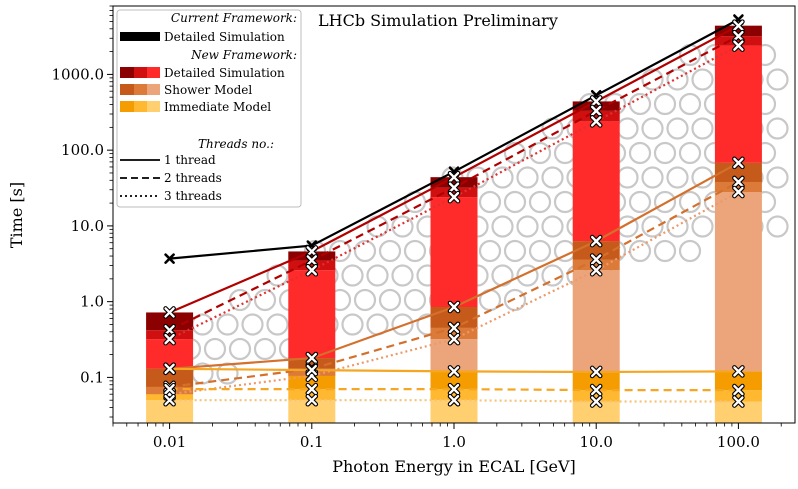 The width and height of the screenshot is (798, 489). What do you see at coordinates (140, 36) in the screenshot?
I see `legend-swatch-current-detailed` at bounding box center [140, 36].